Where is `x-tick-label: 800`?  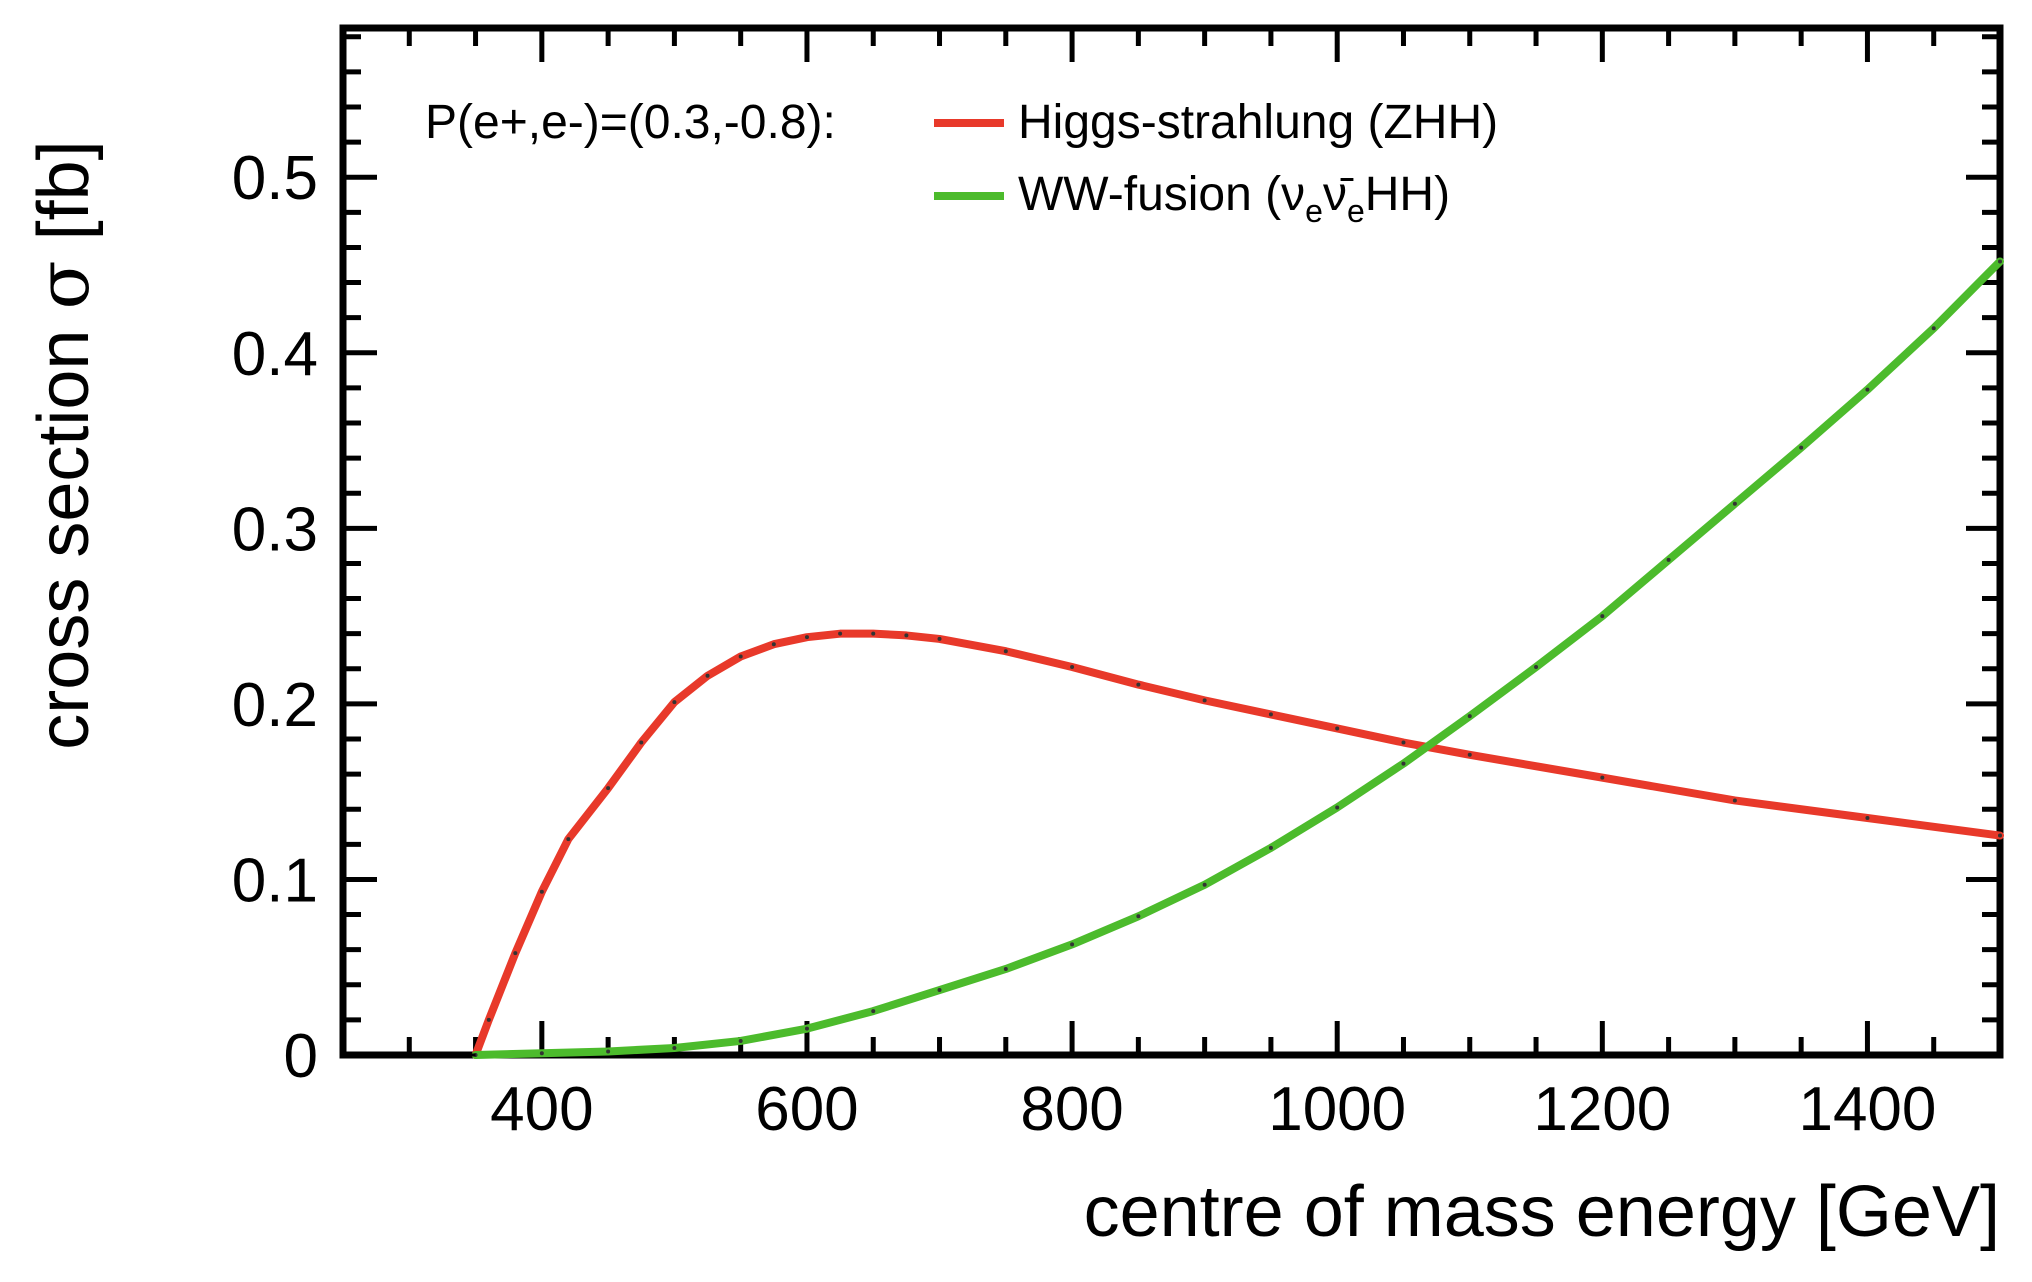
x-tick-label: 800 is located at coordinates (1071, 1109).